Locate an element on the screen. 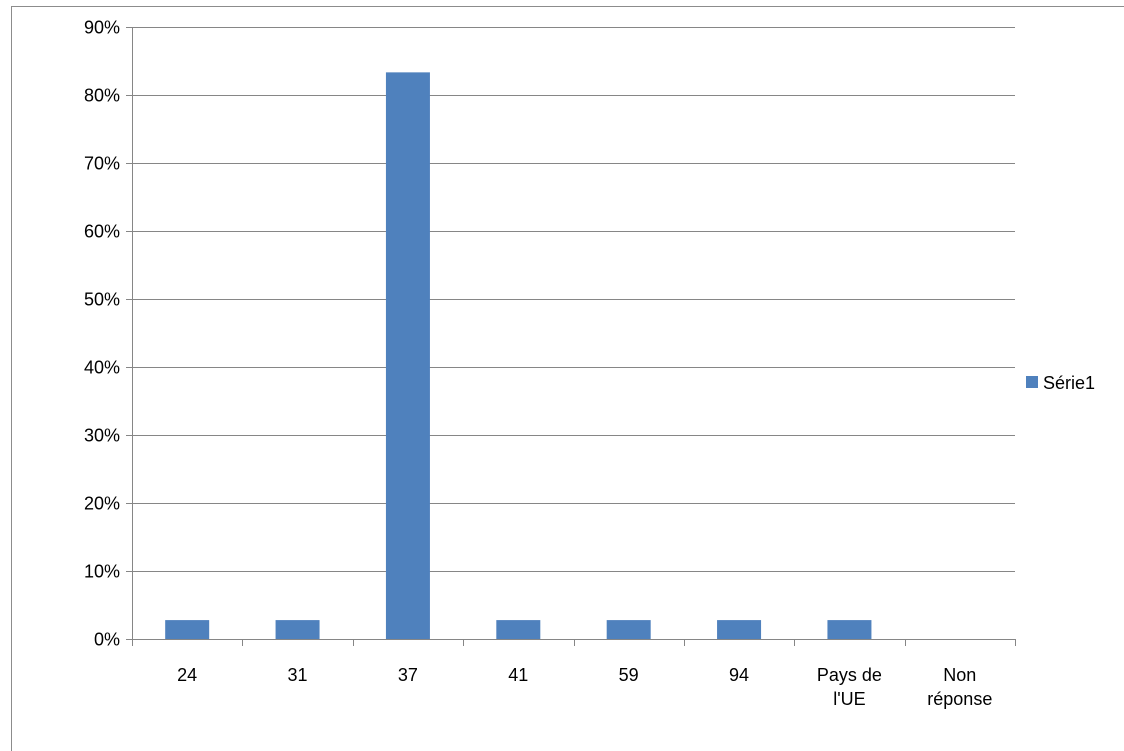 The image size is (1124, 751). x-tick-label: 94 is located at coordinates (739, 675).